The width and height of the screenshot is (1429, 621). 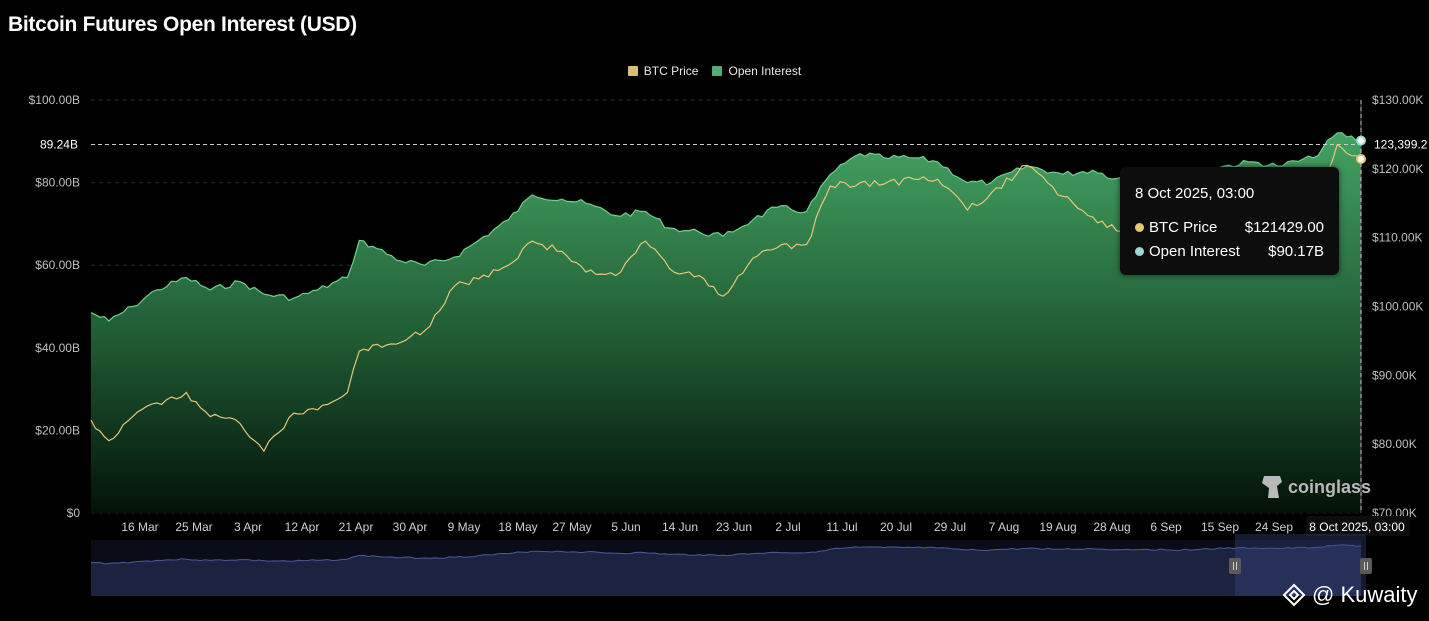 What do you see at coordinates (632, 71) in the screenshot?
I see `legend-swatch-btc-price` at bounding box center [632, 71].